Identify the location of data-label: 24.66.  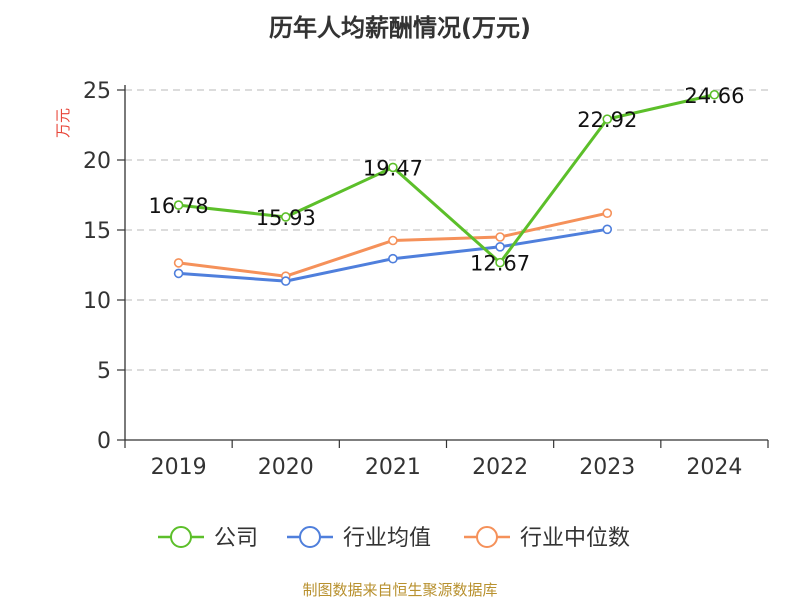
(714, 96).